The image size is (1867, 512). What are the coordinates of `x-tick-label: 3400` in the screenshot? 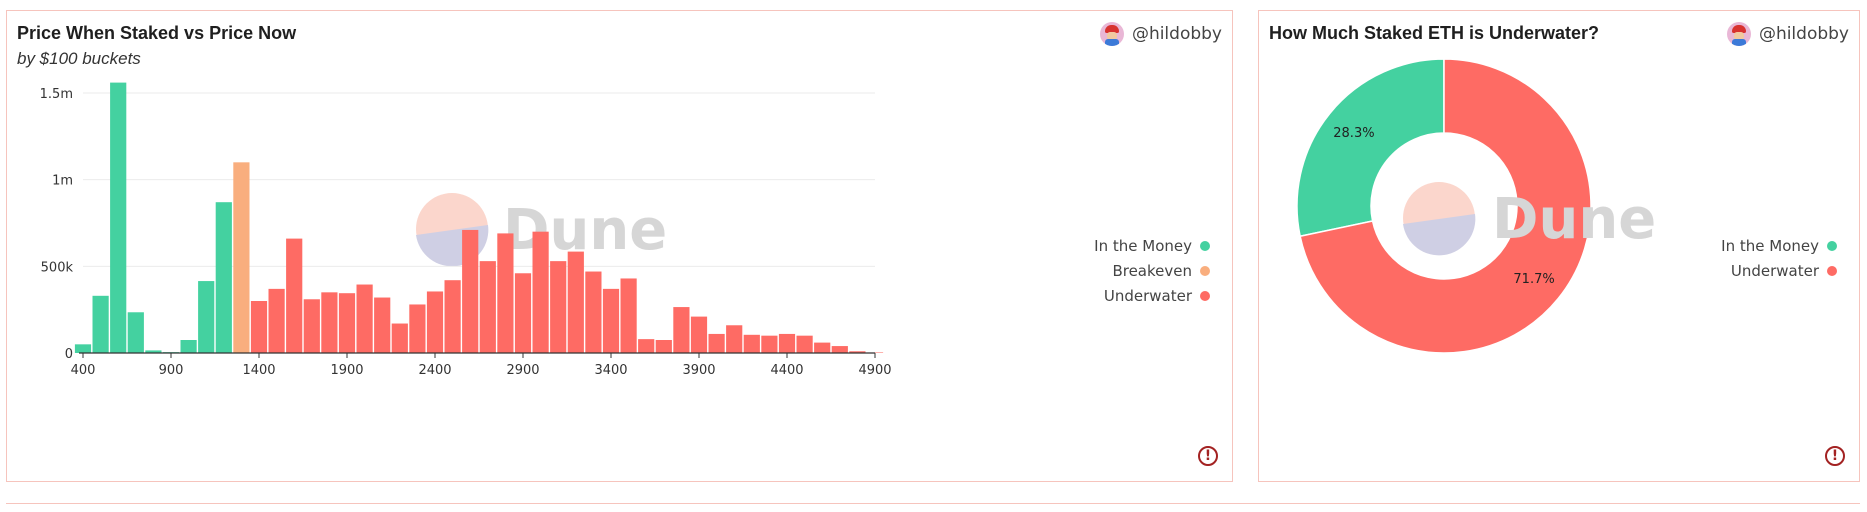 It's located at (610, 370).